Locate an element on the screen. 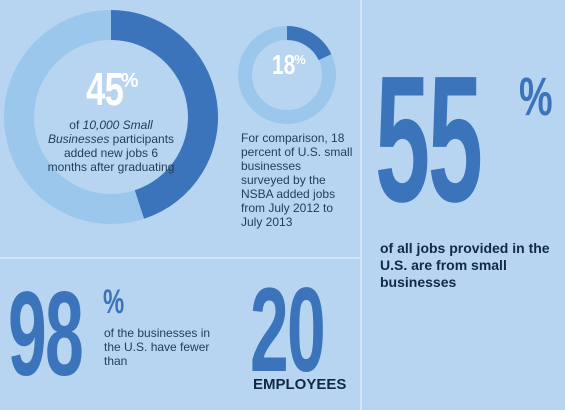 Image resolution: width=565 pixels, height=410 pixels. stat-20-number: 20 is located at coordinates (288, 330).